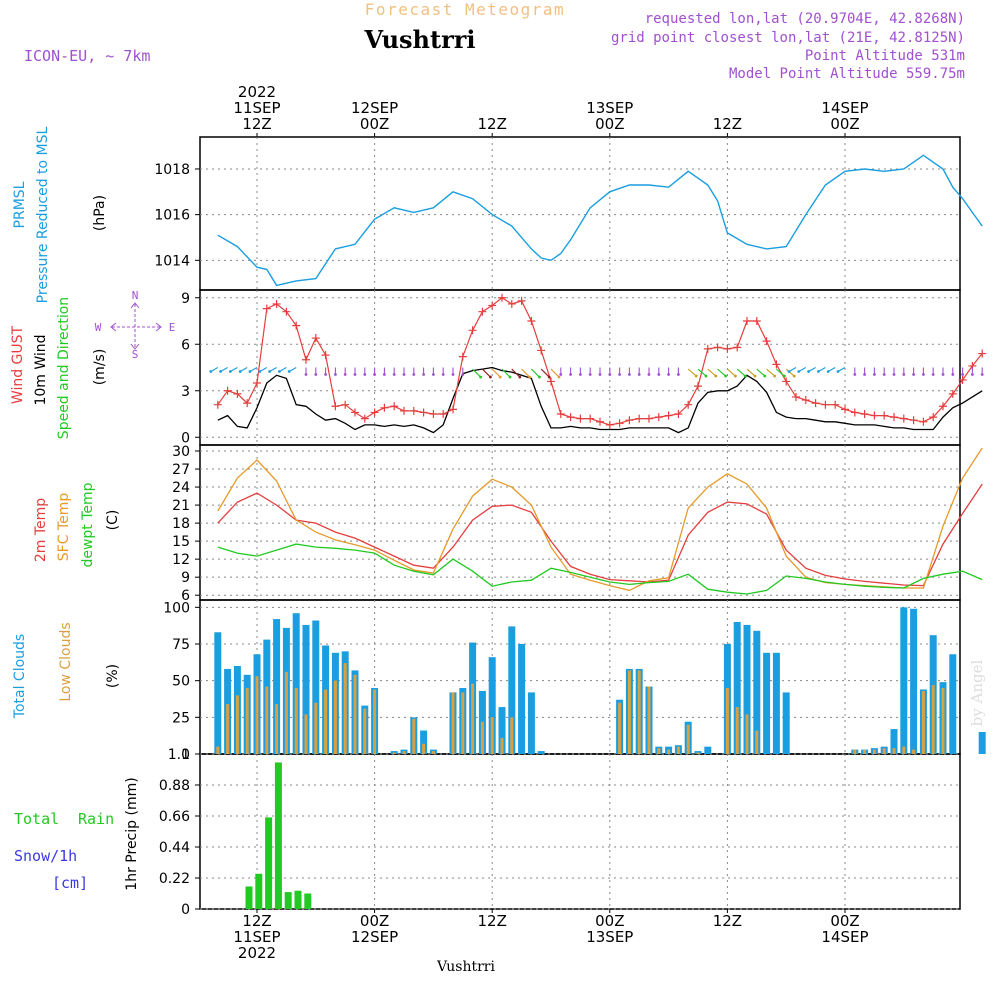  Describe the element at coordinates (20, 204) in the screenshot. I see `prmsl-label: PRMSL` at that location.